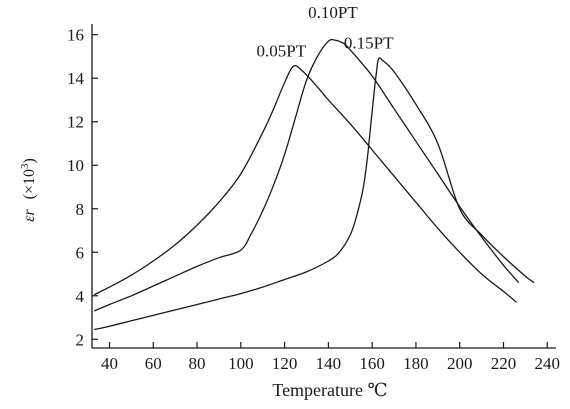  What do you see at coordinates (76, 78) in the screenshot?
I see `y-tick-label: 14` at bounding box center [76, 78].